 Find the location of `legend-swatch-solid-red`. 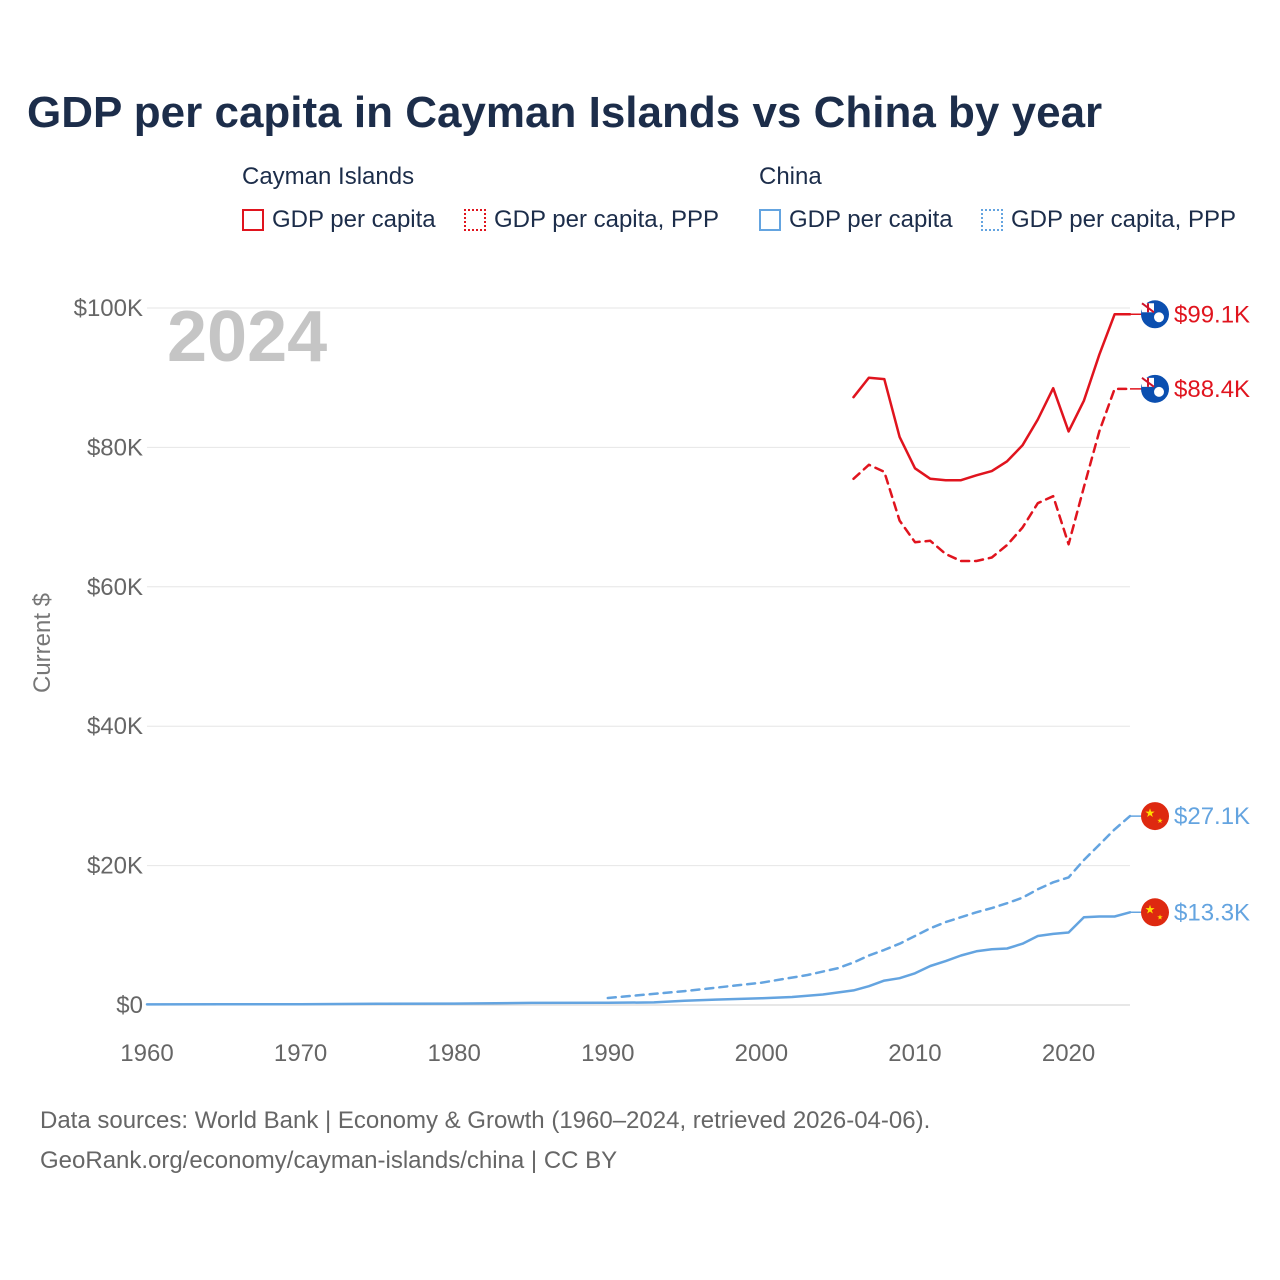

legend-swatch-solid-red is located at coordinates (253, 220).